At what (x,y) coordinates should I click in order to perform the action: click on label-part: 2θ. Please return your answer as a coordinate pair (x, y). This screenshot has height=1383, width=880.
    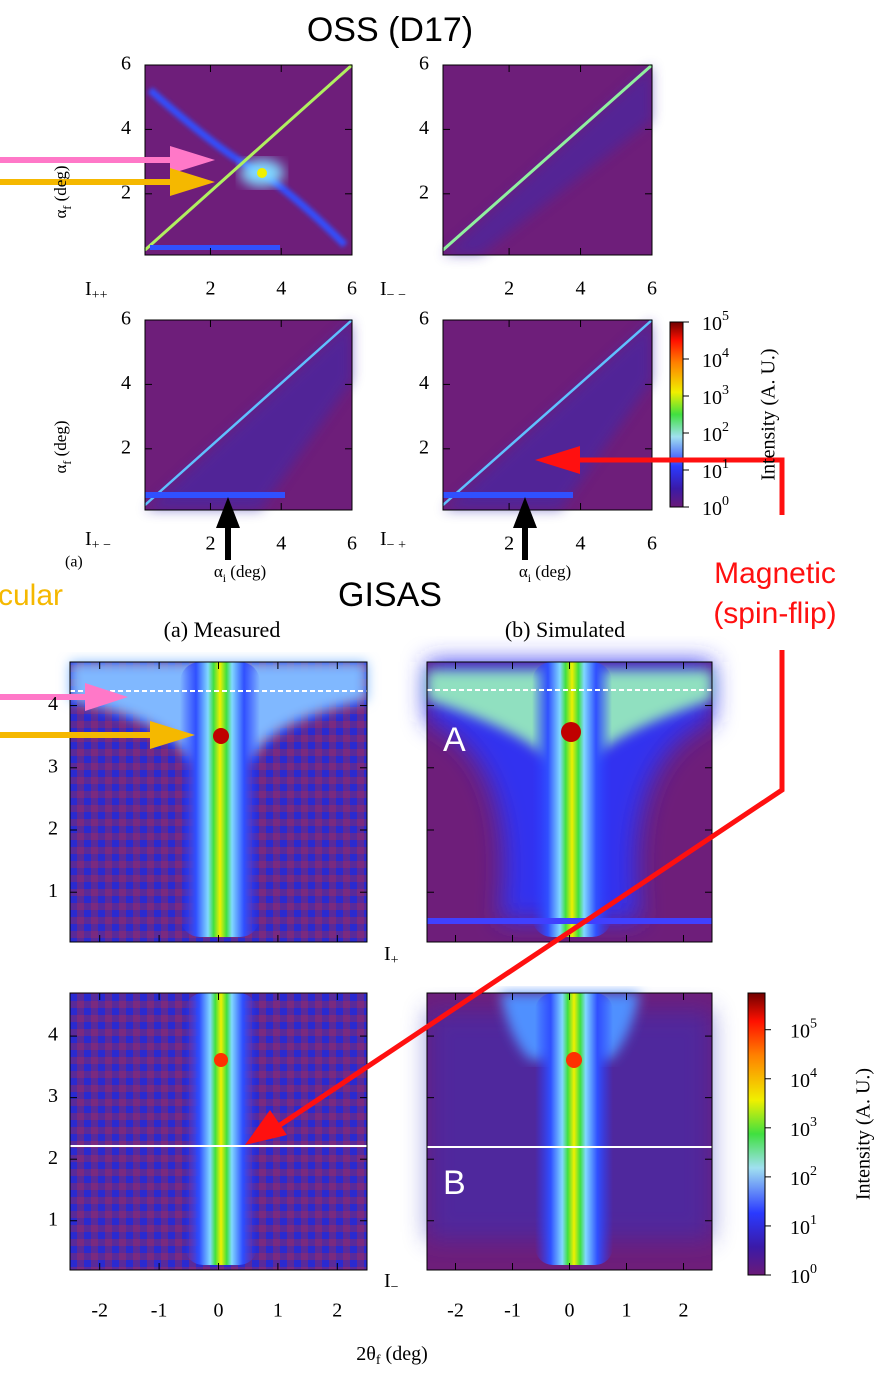
    Looking at the image, I should click on (366, 1354).